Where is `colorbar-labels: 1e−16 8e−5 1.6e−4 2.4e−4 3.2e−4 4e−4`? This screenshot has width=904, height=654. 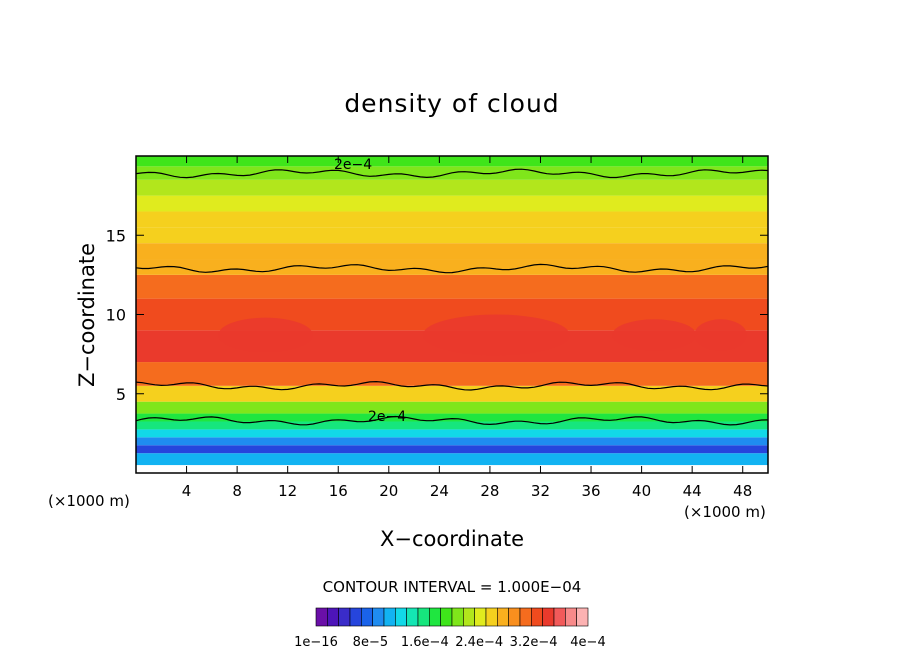
colorbar-labels: 1e−16 8e−5 1.6e−4 2.4e−4 3.2e−4 4e−4 is located at coordinates (450, 642).